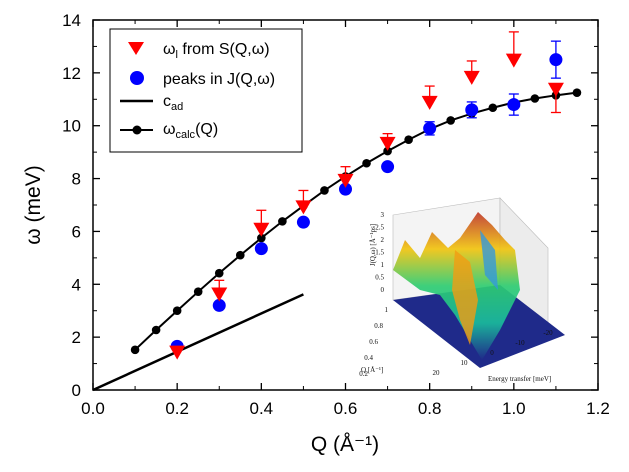 Image resolution: width=629 pixels, height=472 pixels. What do you see at coordinates (379, 278) in the screenshot?
I see `inset-z-tick-label: 0.5` at bounding box center [379, 278].